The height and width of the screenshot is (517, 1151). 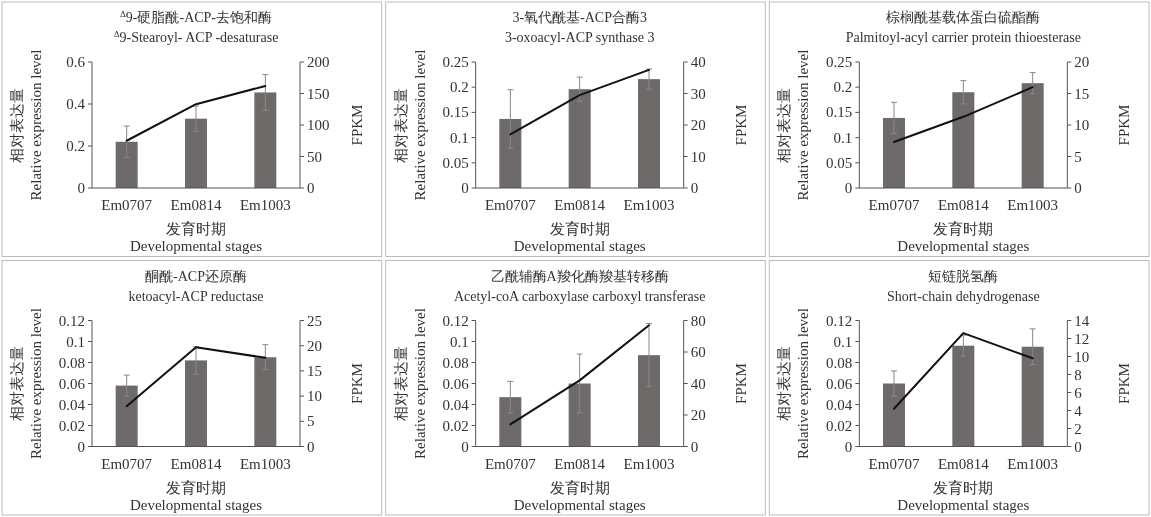 I want to click on y2-tick-label: 25, so click(x=314, y=320).